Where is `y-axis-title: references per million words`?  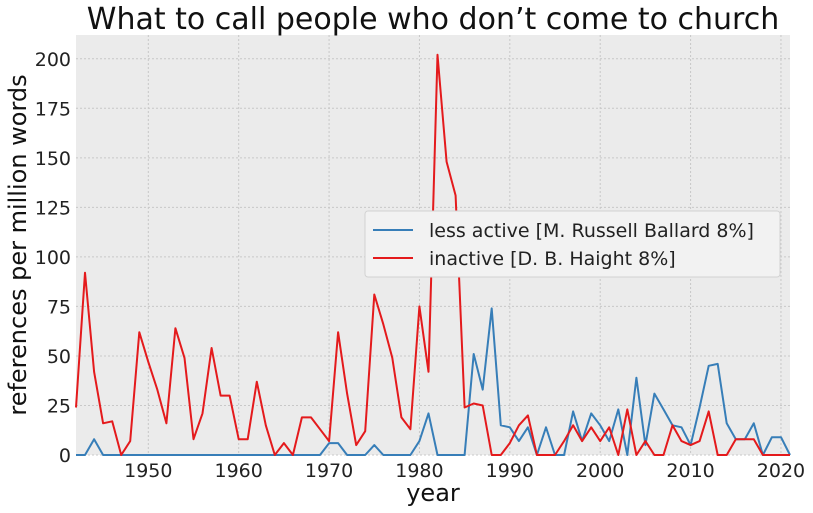 y-axis-title: references per million words is located at coordinates (18, 244).